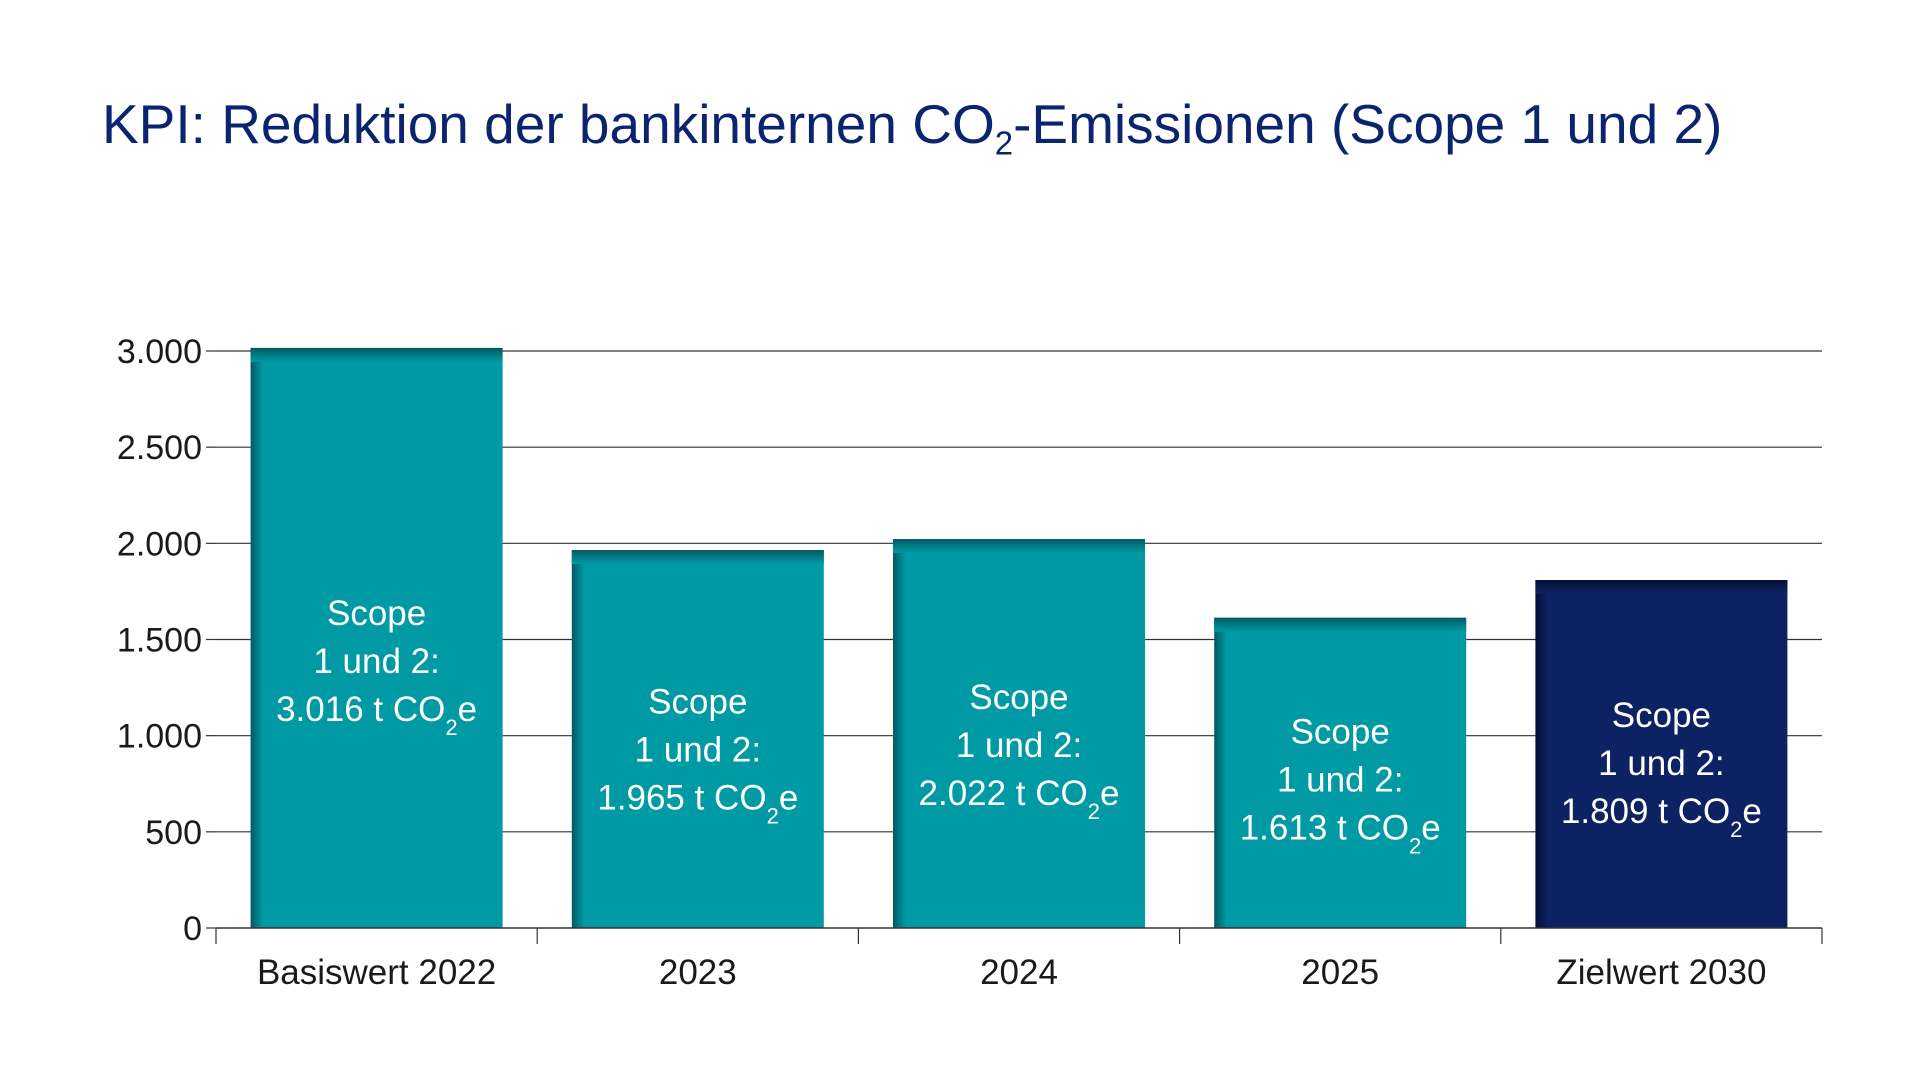  Describe the element at coordinates (697, 804) in the screenshot. I see `bar-value-label: 1.965 t CO2e` at that location.